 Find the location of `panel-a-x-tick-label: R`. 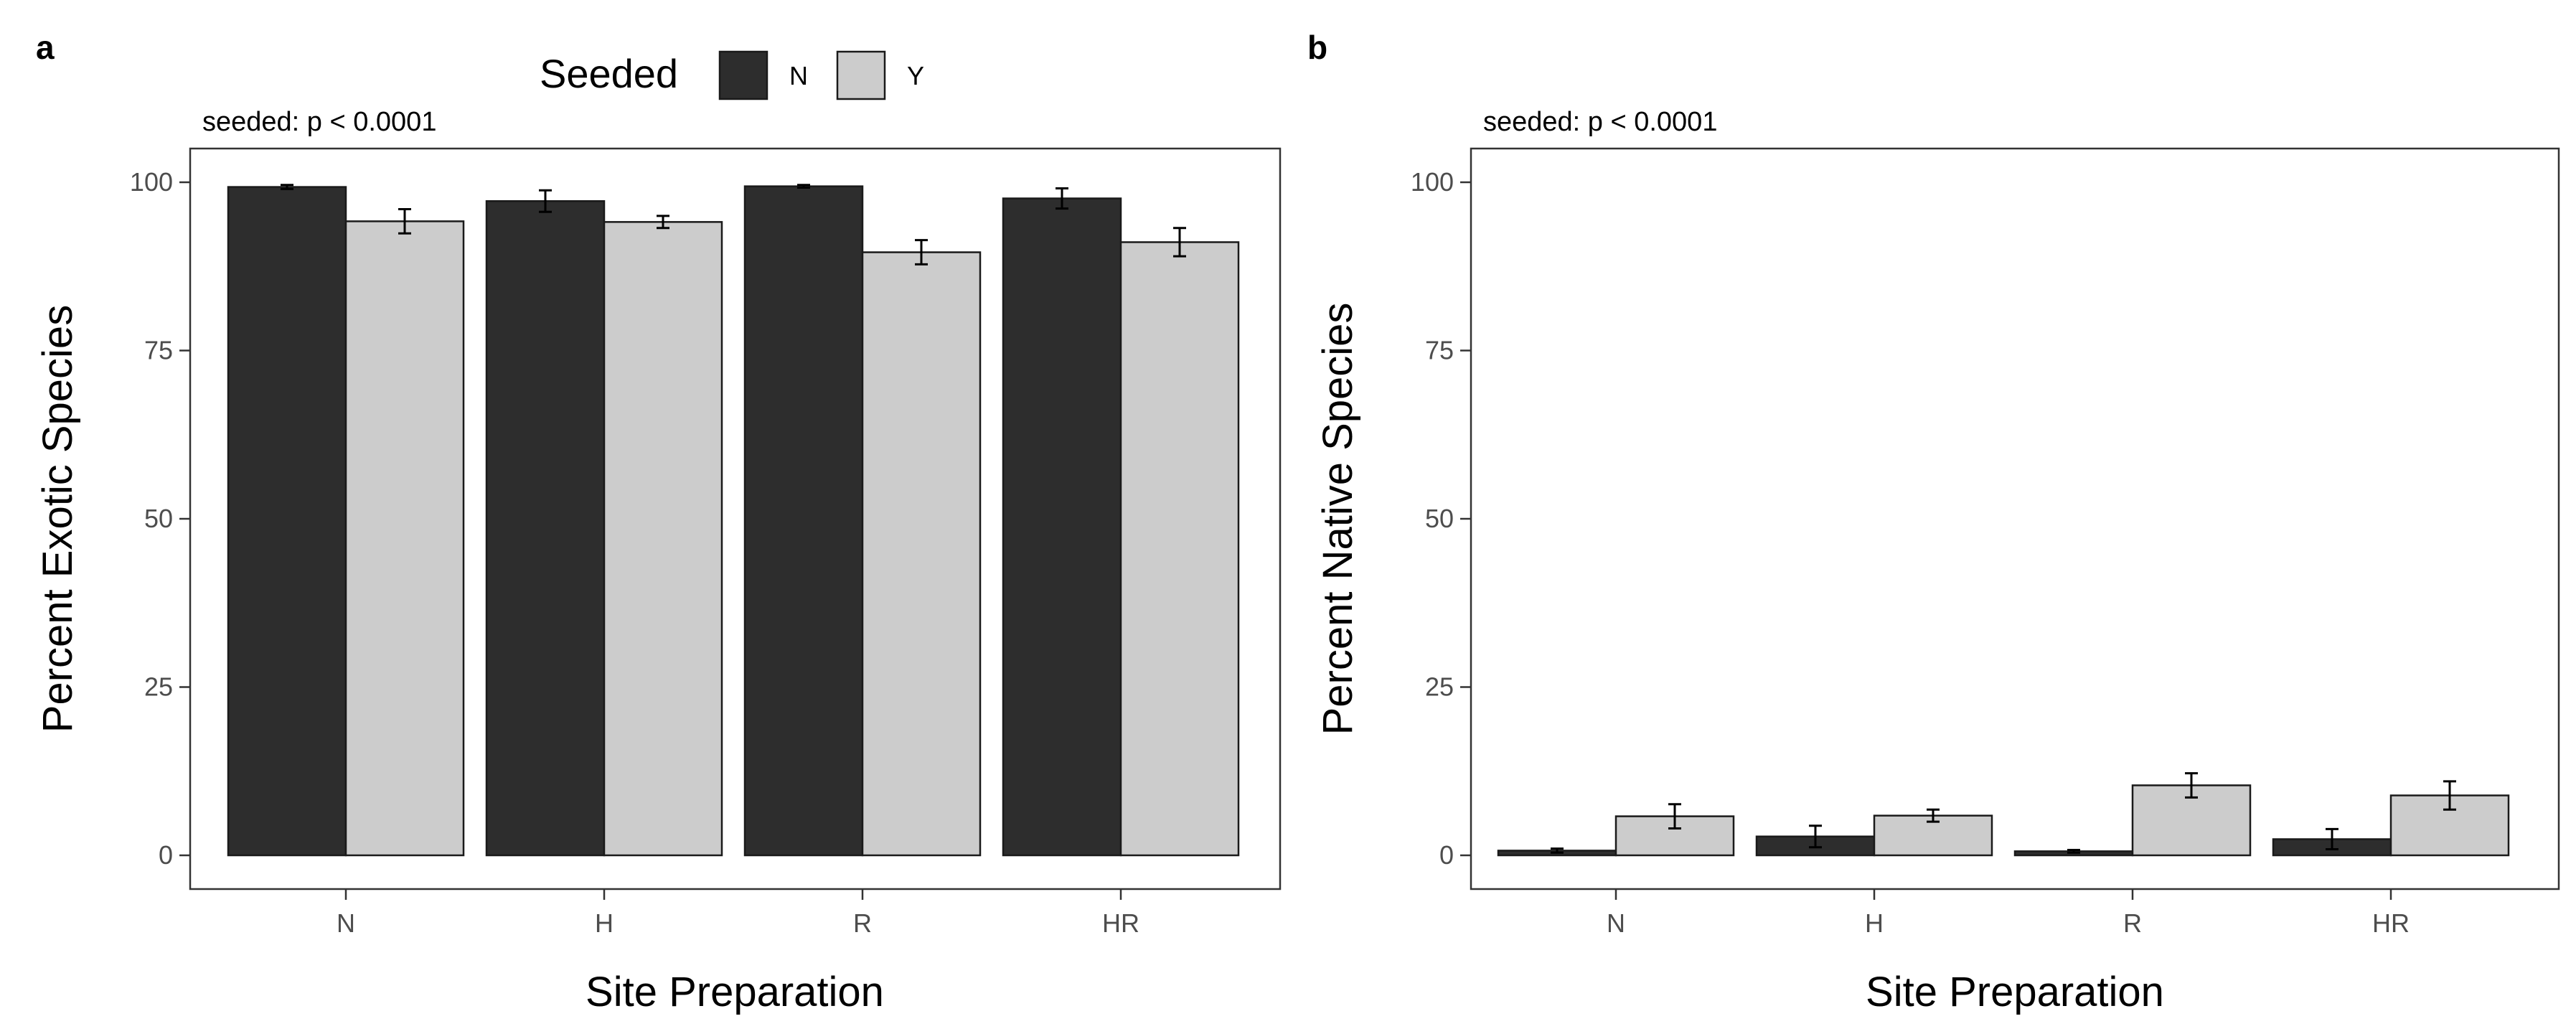

panel-a-x-tick-label: R is located at coordinates (862, 923).